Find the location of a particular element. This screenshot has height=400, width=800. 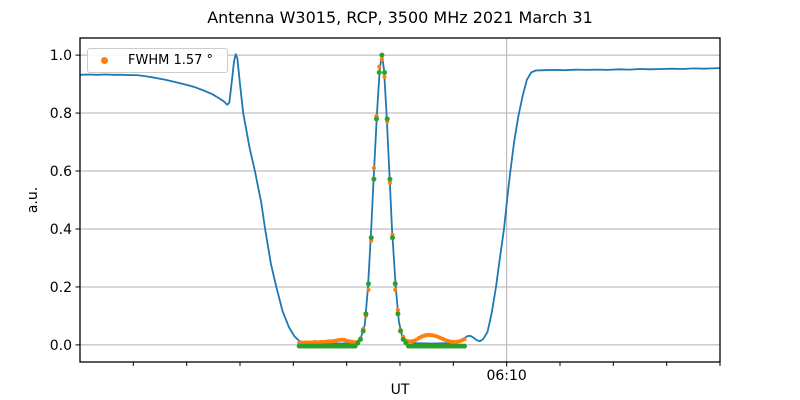

y-tick-label: 0.2 is located at coordinates (61, 288).